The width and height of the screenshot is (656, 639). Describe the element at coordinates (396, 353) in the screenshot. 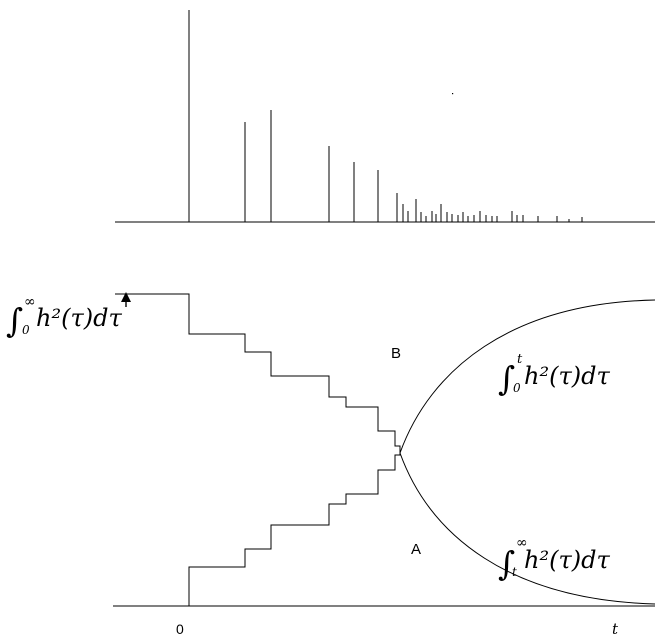

I see `region-b-label: B` at that location.